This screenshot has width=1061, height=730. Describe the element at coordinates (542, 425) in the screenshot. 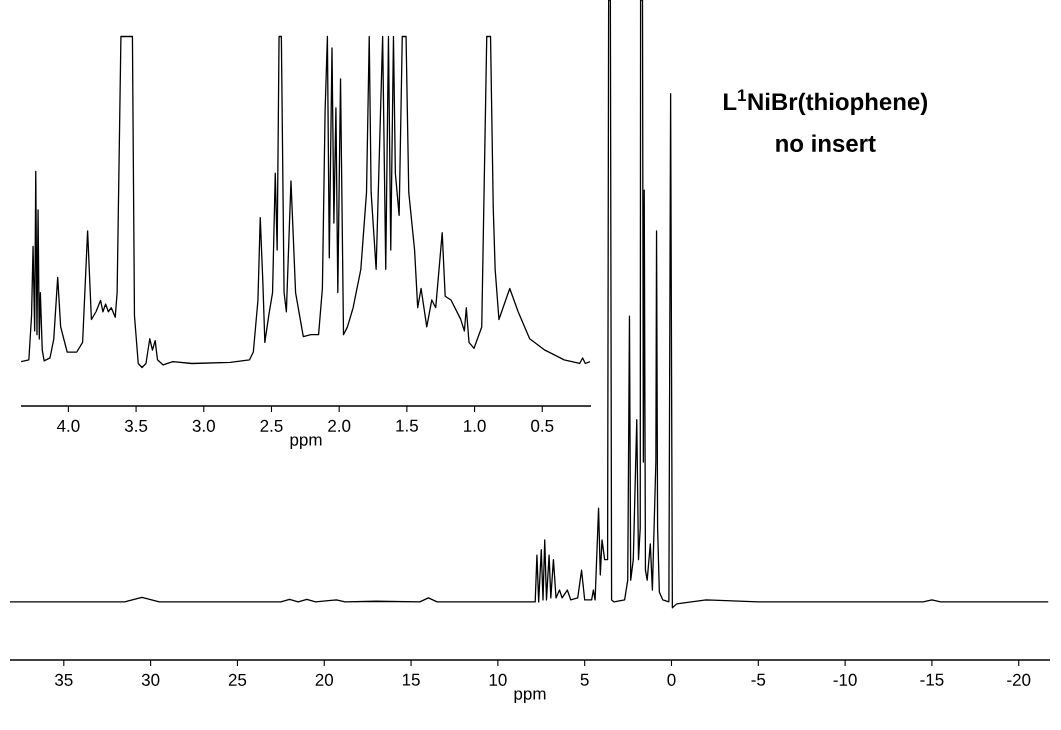

I see `x-tick-label: 0.5` at that location.